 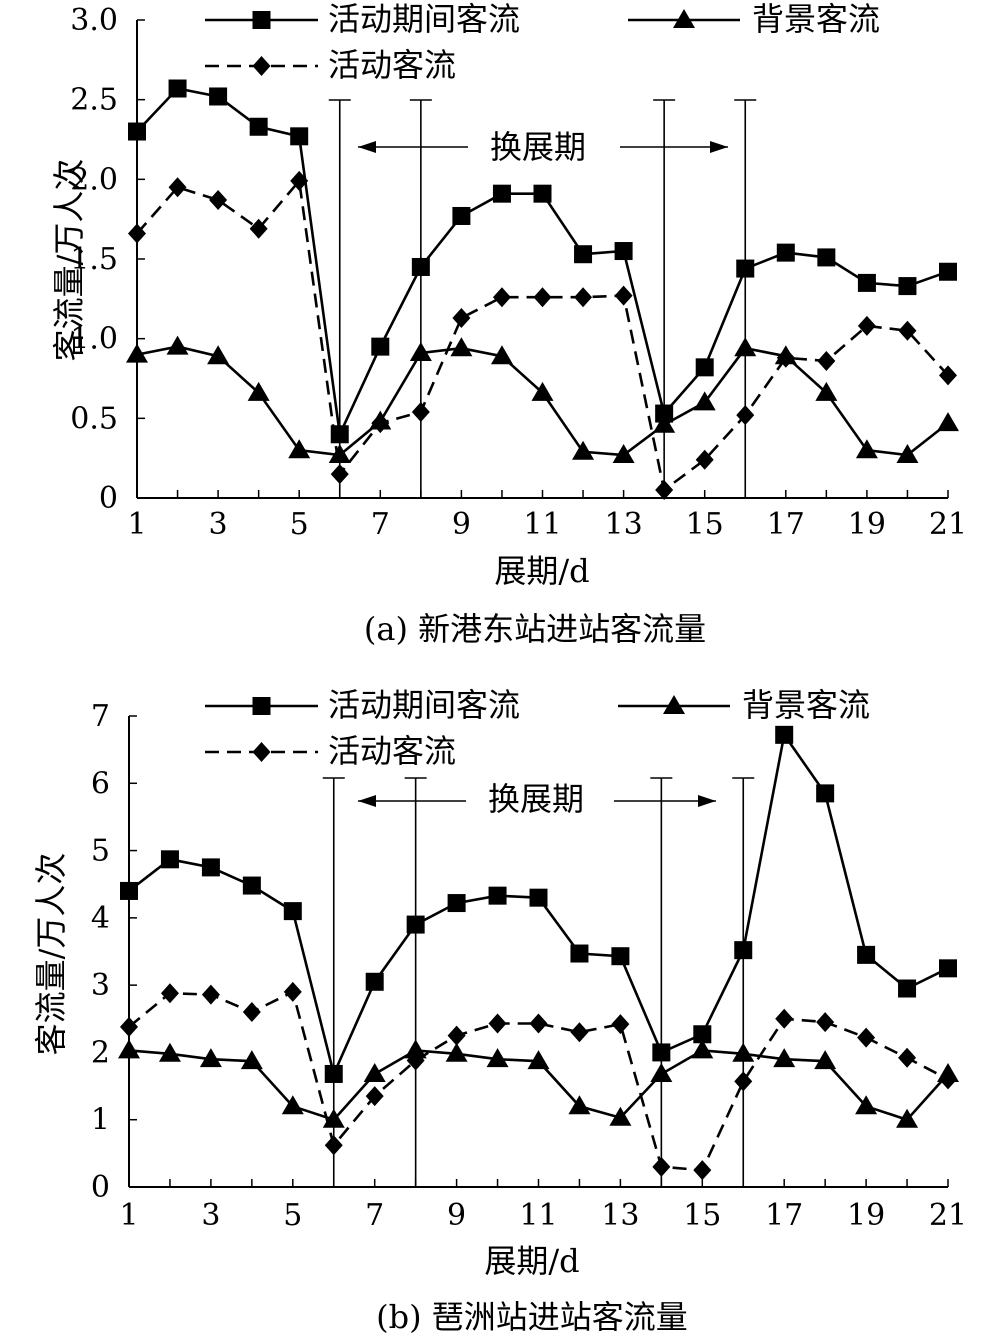 What do you see at coordinates (684, 18) in the screenshot?
I see `legend-swatch-triangle-icon` at bounding box center [684, 18].